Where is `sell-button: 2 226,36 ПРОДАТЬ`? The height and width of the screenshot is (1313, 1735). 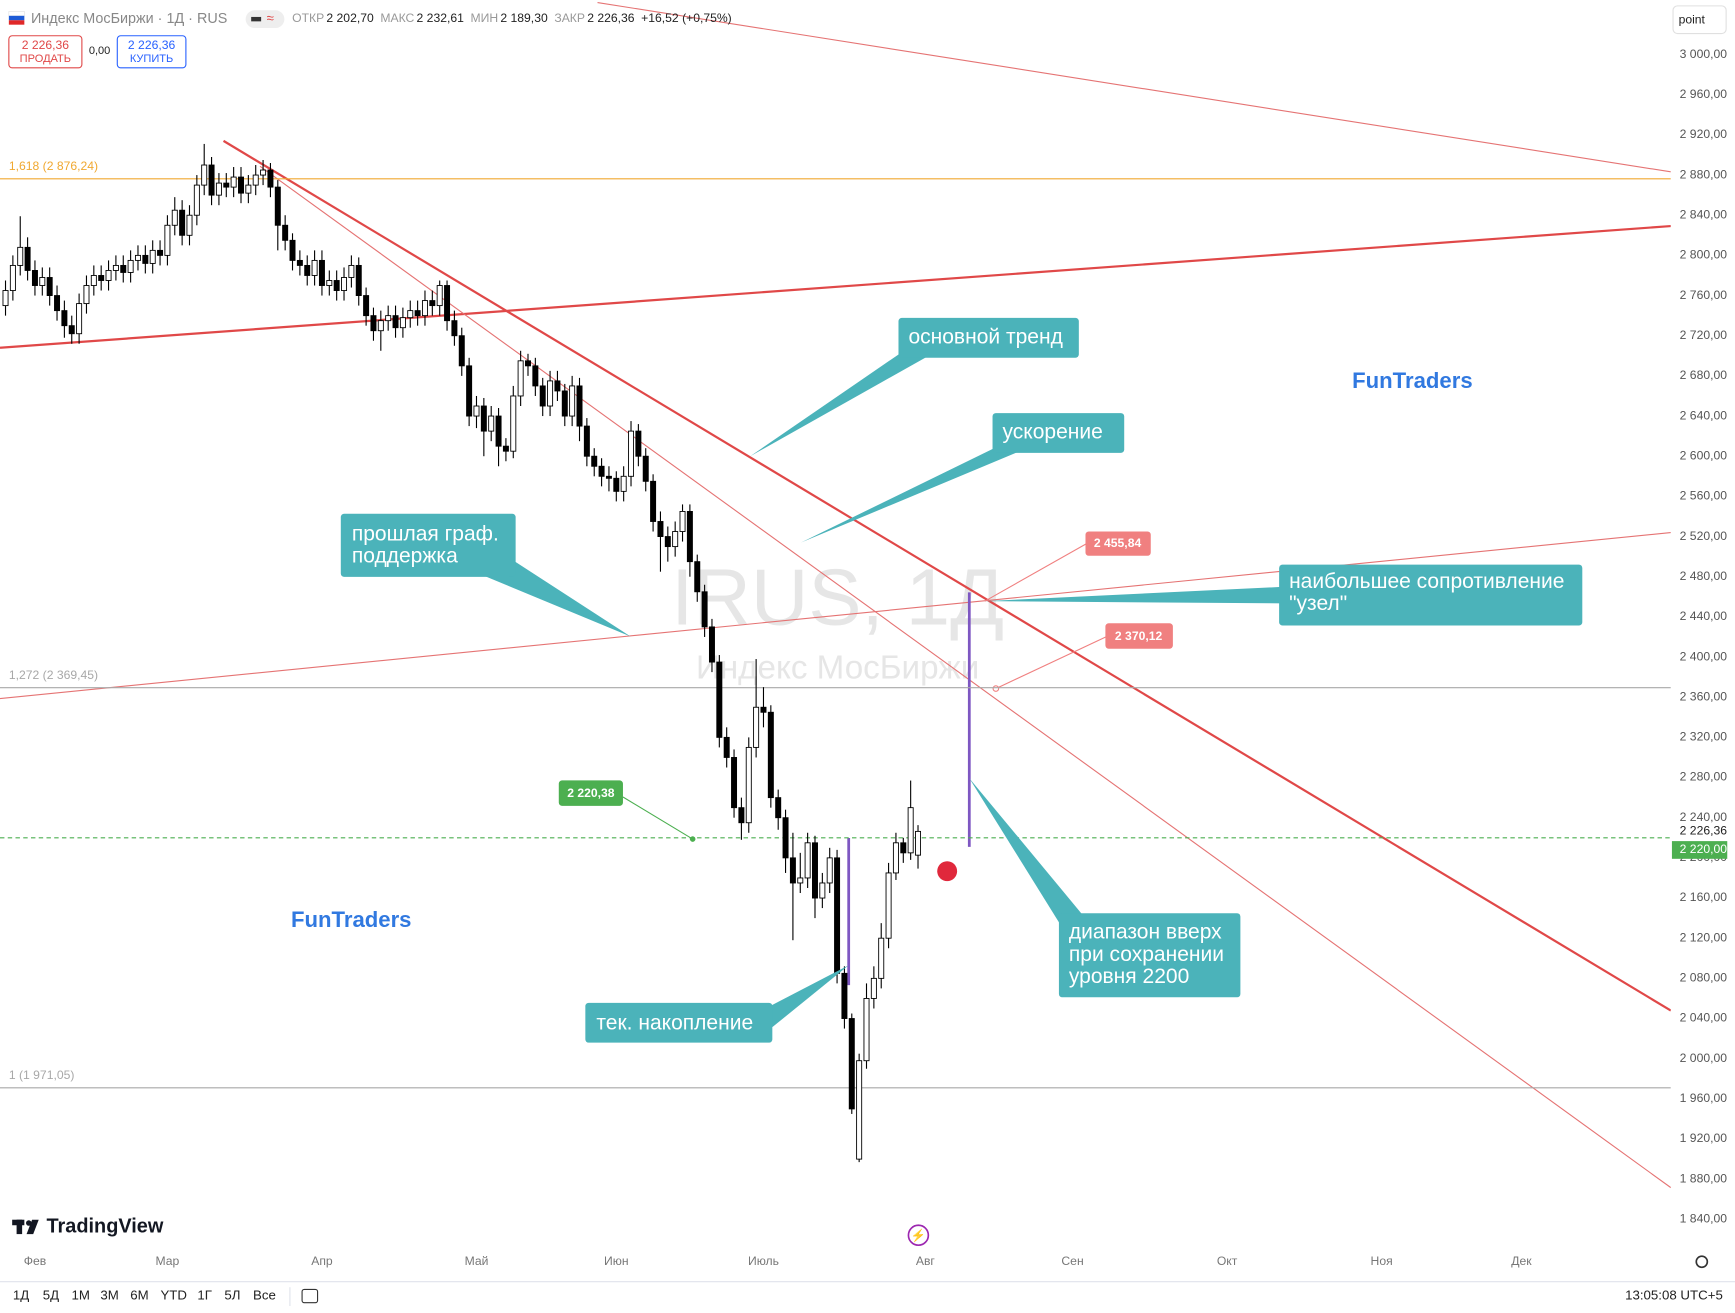
sell-button: 2 226,36 ПРОДАТЬ is located at coordinates (45, 52).